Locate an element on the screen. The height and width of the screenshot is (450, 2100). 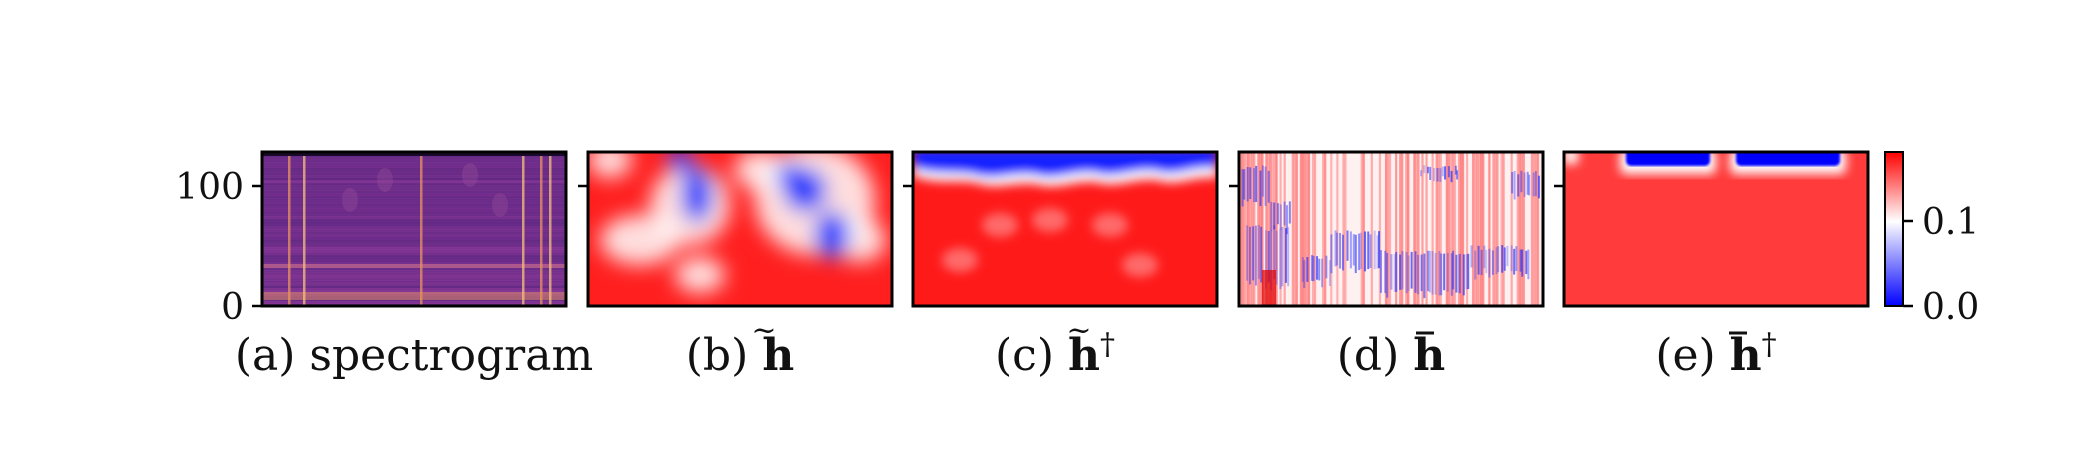
panel-a-spectrogram: 0 100 (a) spectrogram is located at coordinates (384, 265).